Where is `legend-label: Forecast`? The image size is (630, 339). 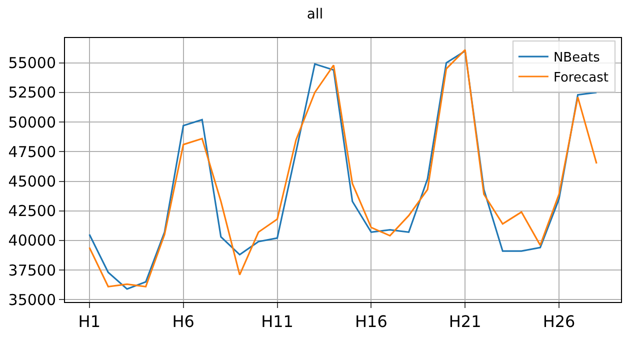 legend-label: Forecast is located at coordinates (580, 78).